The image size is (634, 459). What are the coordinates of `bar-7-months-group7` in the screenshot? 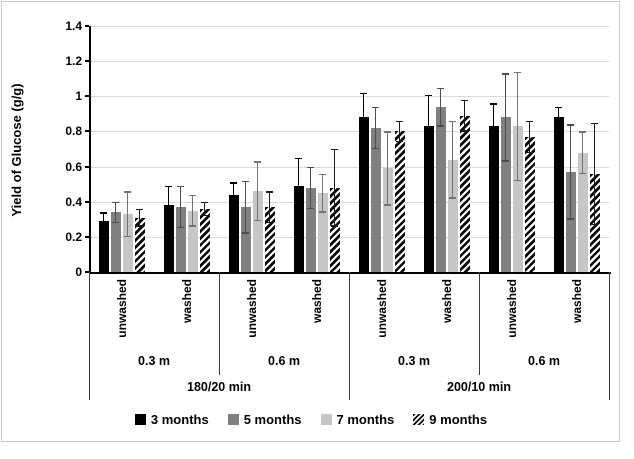 It's located at (517, 199).